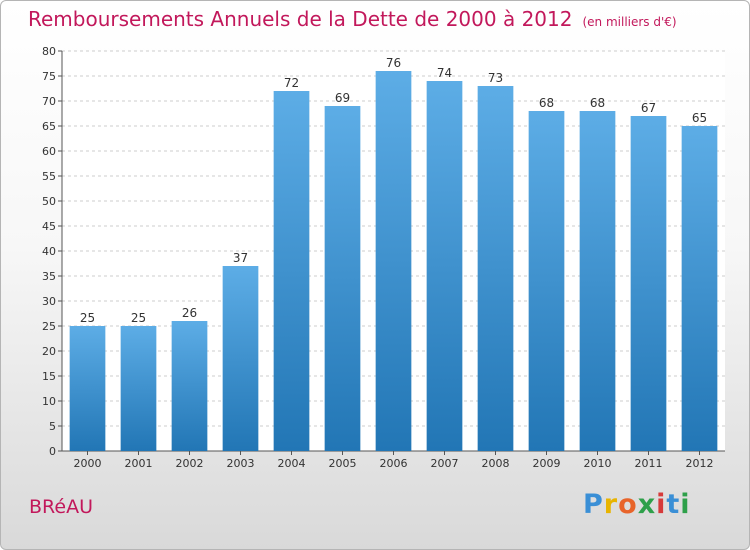 The width and height of the screenshot is (750, 550). Describe the element at coordinates (394, 463) in the screenshot. I see `x-tick-label: 2006` at that location.